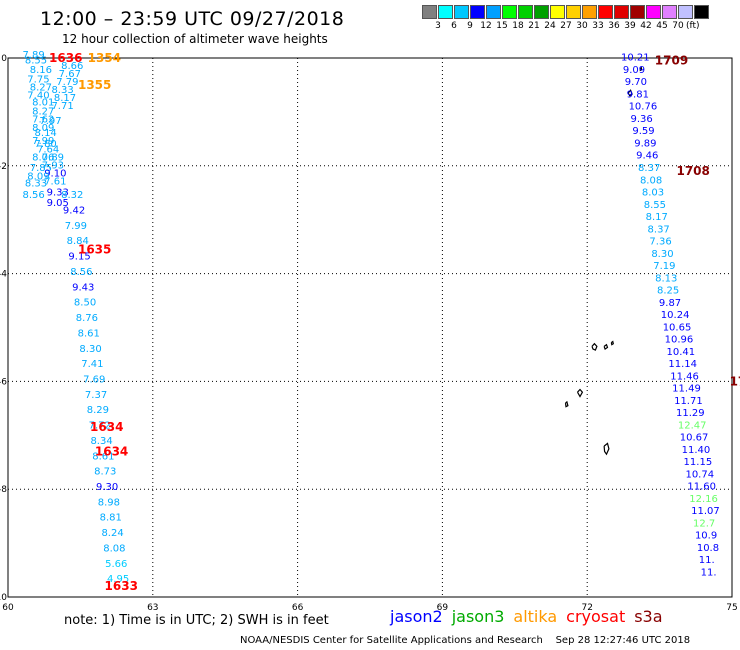 Image resolution: width=740 pixels, height=650 pixels. I want to click on swh-value: 7.64, so click(48, 149).